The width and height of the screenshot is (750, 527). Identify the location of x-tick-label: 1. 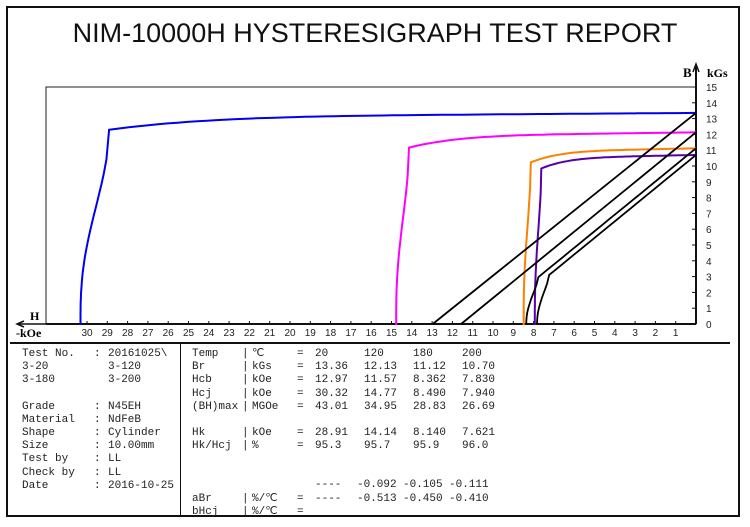
(676, 333).